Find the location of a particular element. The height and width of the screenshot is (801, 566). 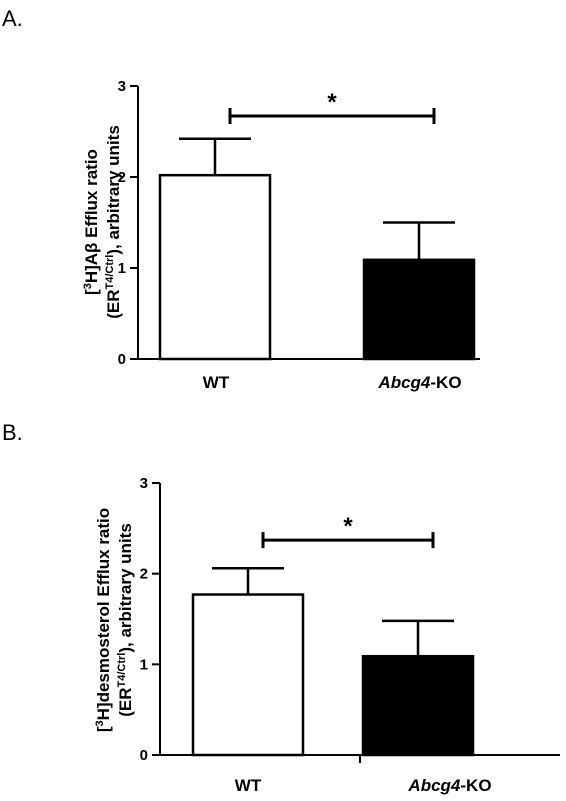

panel-a-ticks: 0 1 2 3 is located at coordinates (128, 223).